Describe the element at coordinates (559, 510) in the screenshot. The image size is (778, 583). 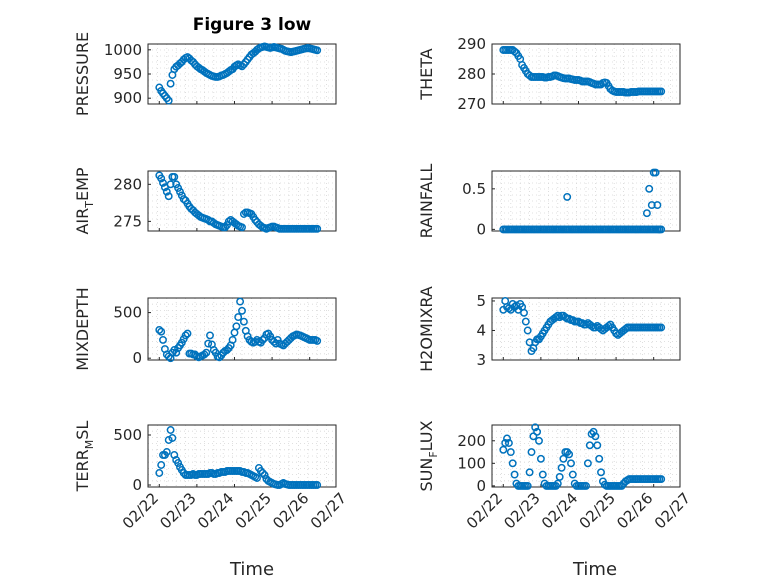
I see `x-tick-label: 02/24` at that location.